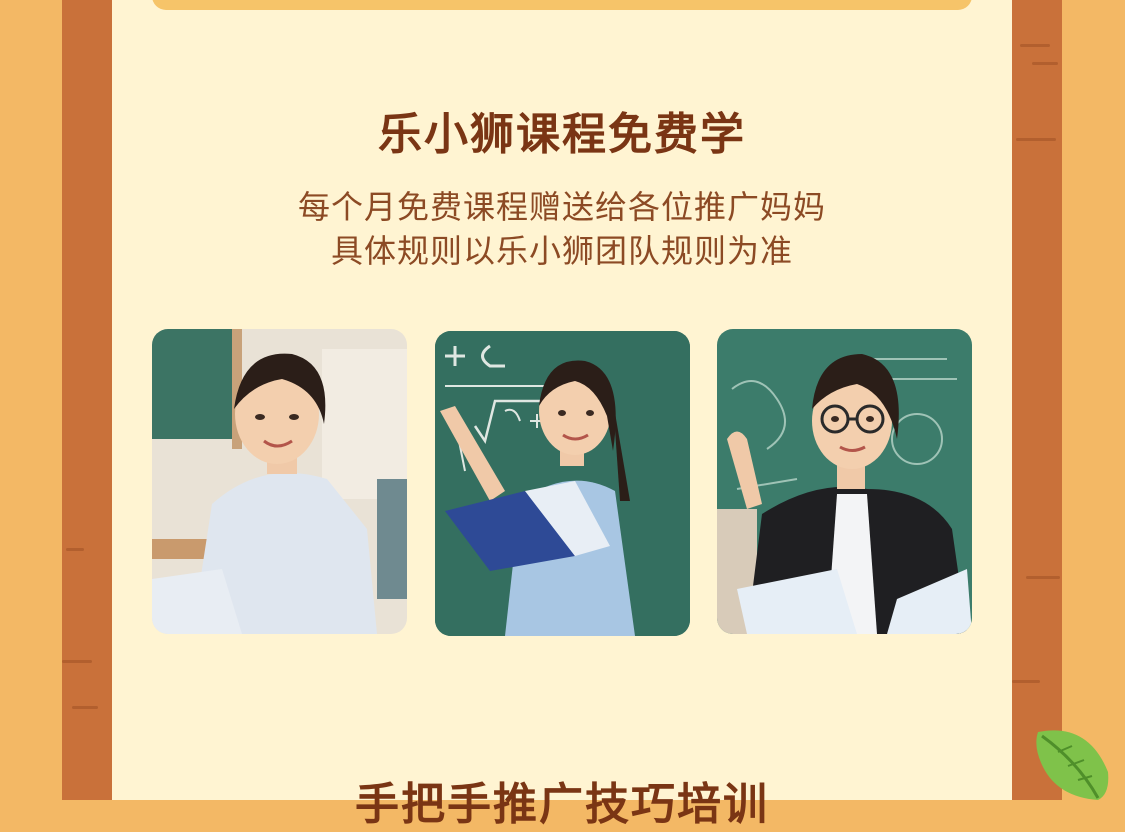 The width and height of the screenshot is (1125, 832). I want to click on wood-frame-right, so click(1037, 400).